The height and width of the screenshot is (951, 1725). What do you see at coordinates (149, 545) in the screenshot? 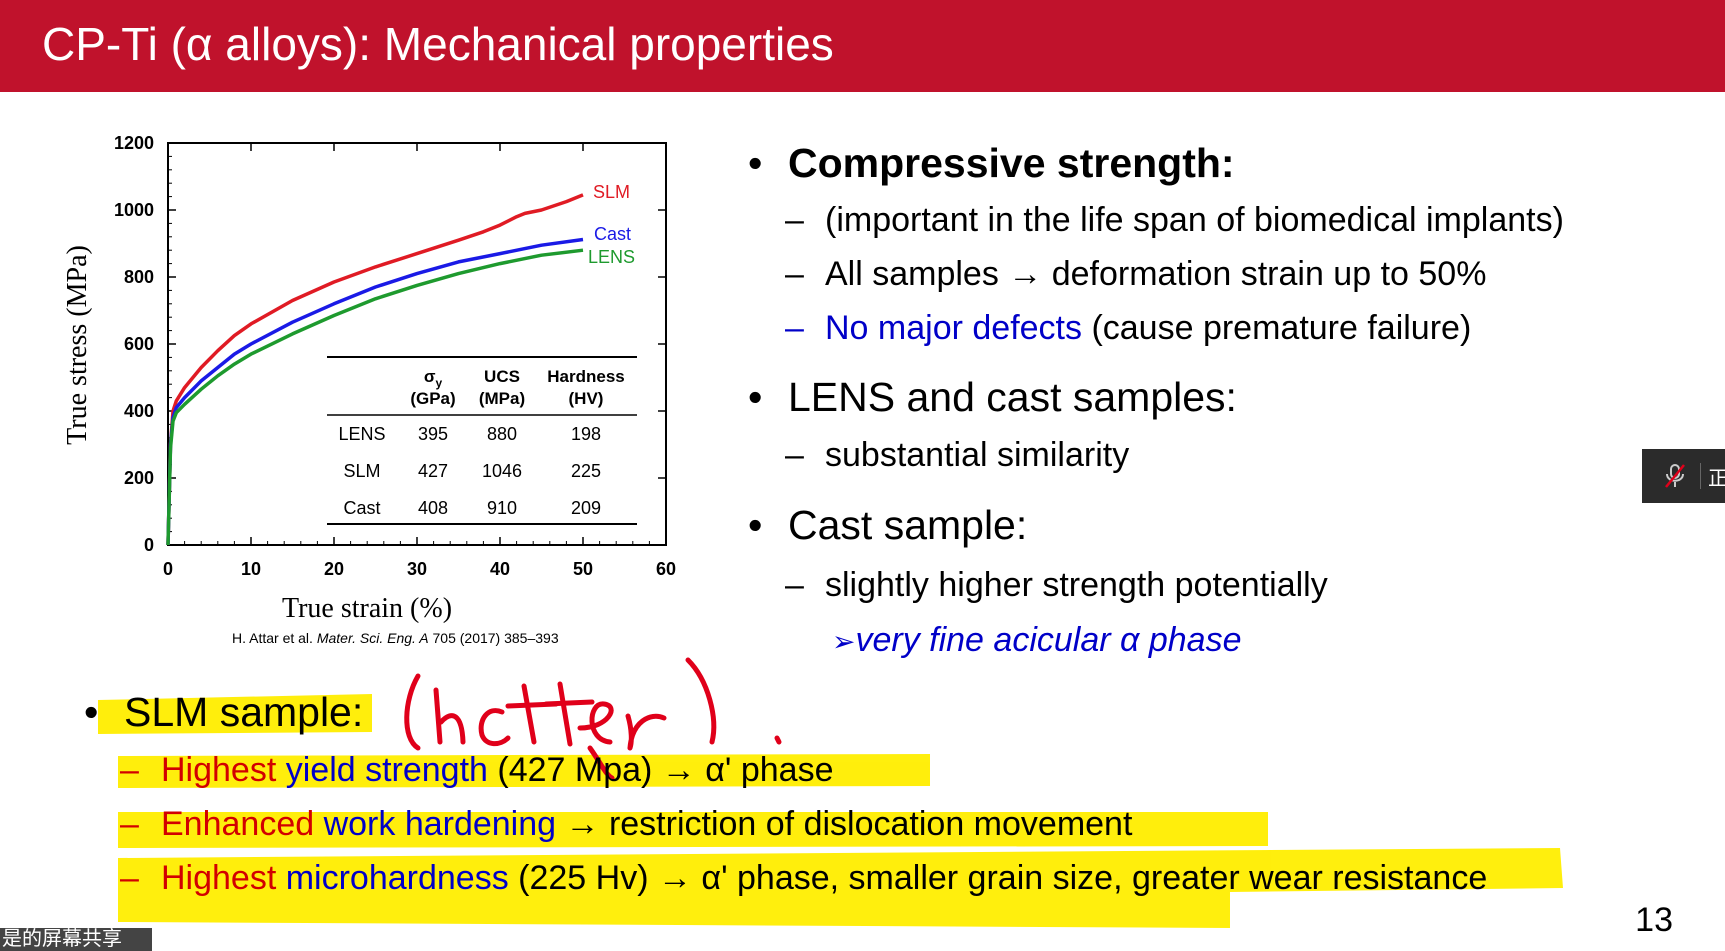
I see `y-tick-label: 0` at bounding box center [149, 545].